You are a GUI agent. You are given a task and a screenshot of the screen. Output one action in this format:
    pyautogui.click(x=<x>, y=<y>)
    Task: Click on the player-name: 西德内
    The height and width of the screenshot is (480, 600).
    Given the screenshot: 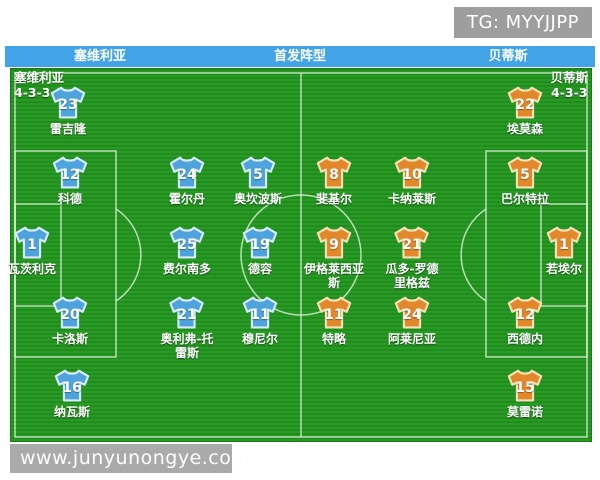 What is the action you would take?
    pyautogui.click(x=524, y=339)
    